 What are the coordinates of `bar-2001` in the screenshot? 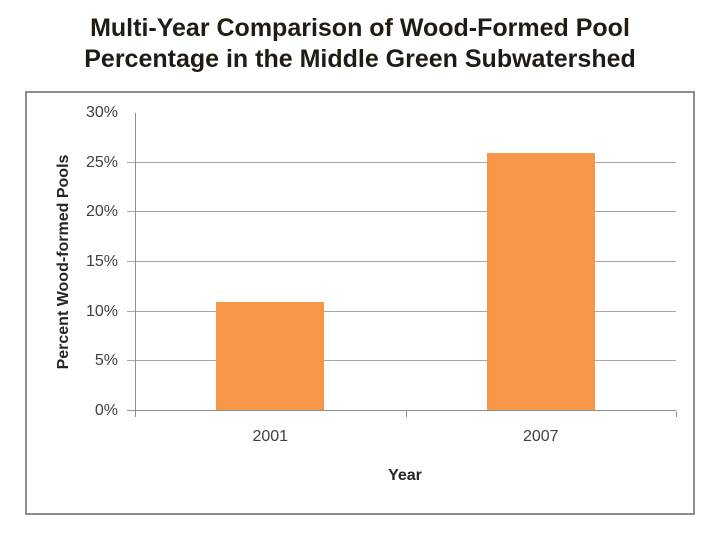 It's located at (270, 355).